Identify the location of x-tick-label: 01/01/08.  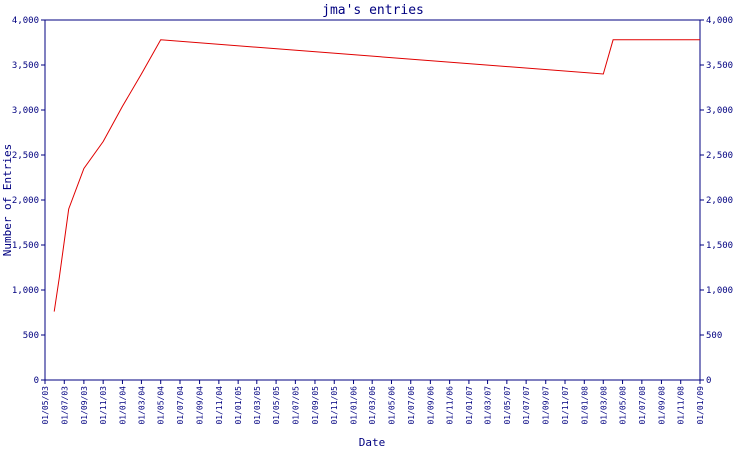
(584, 405).